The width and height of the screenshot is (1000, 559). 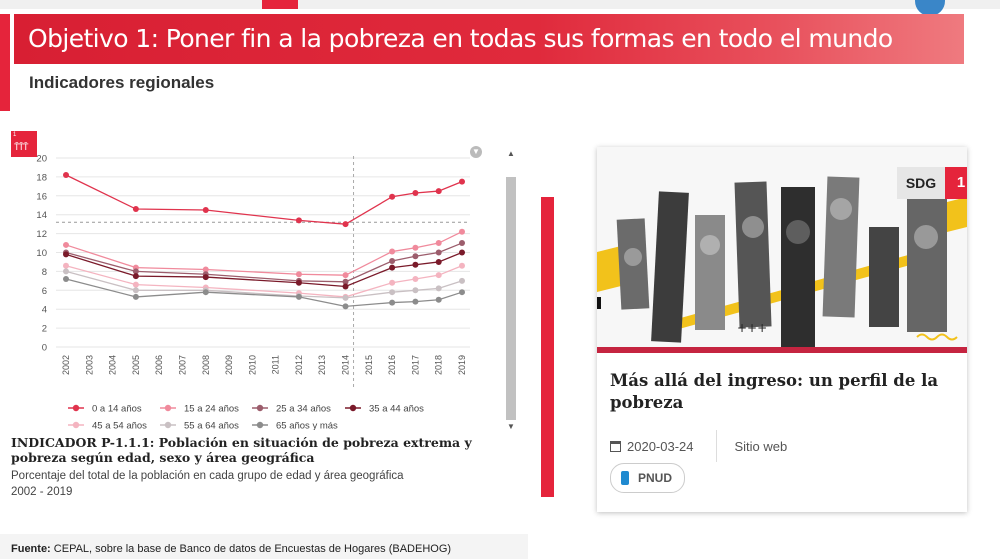 I want to click on y-tick-label: 10, so click(x=41, y=253).